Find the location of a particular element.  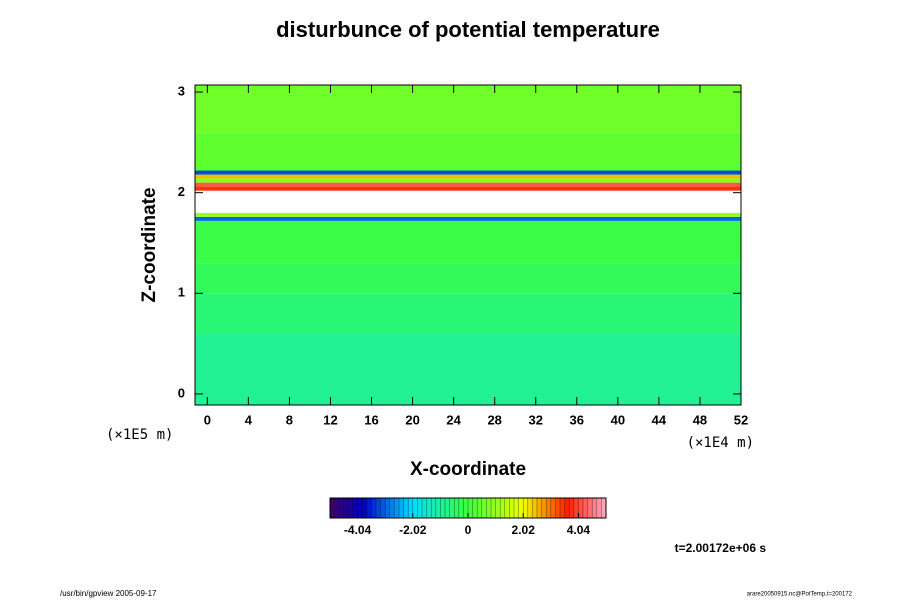

y-tick-label: 2 is located at coordinates (181, 191).